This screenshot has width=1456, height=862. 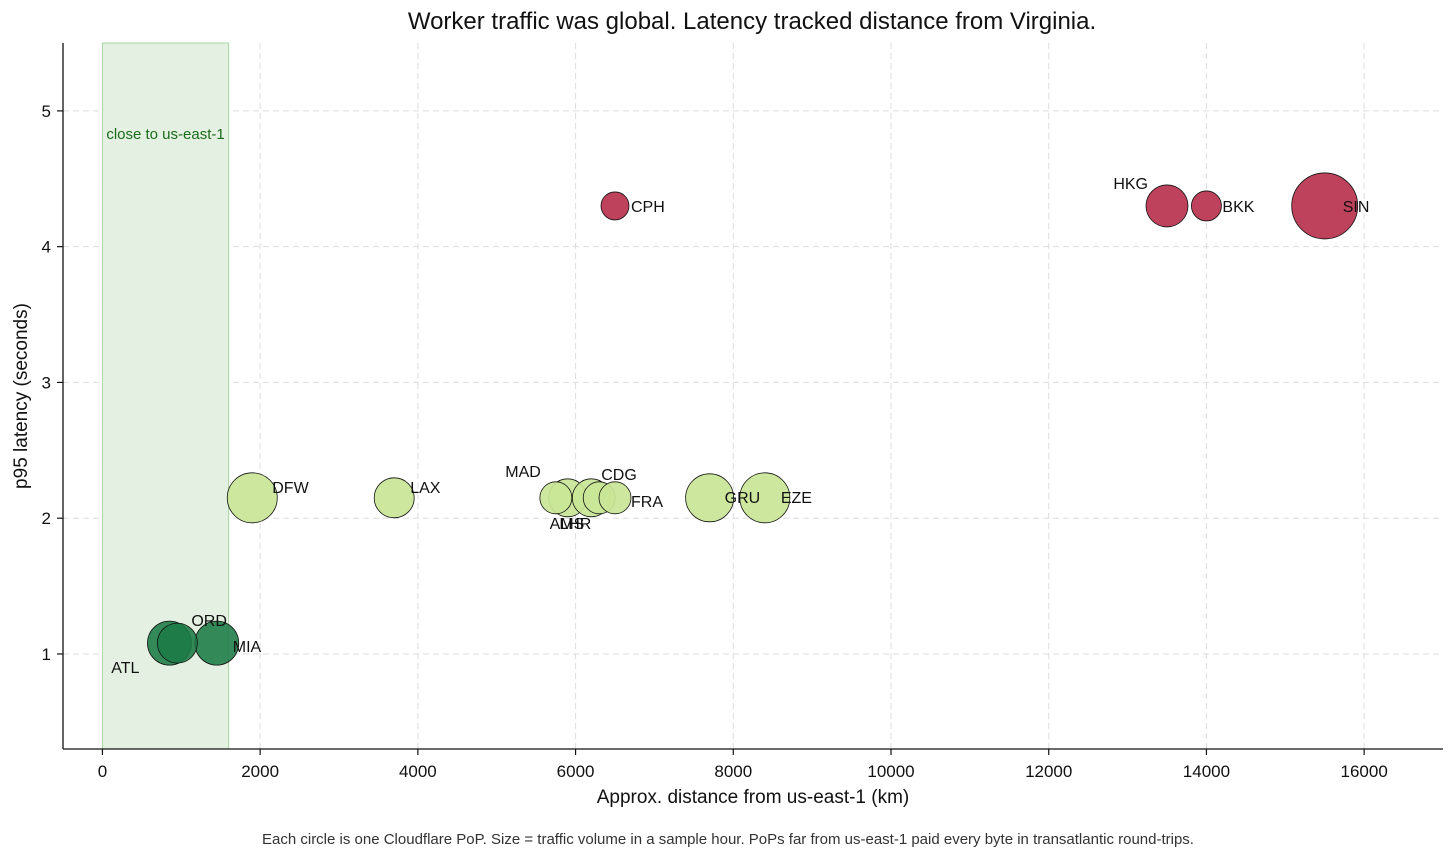 What do you see at coordinates (425, 488) in the screenshot?
I see `point-label-lax: LAX` at bounding box center [425, 488].